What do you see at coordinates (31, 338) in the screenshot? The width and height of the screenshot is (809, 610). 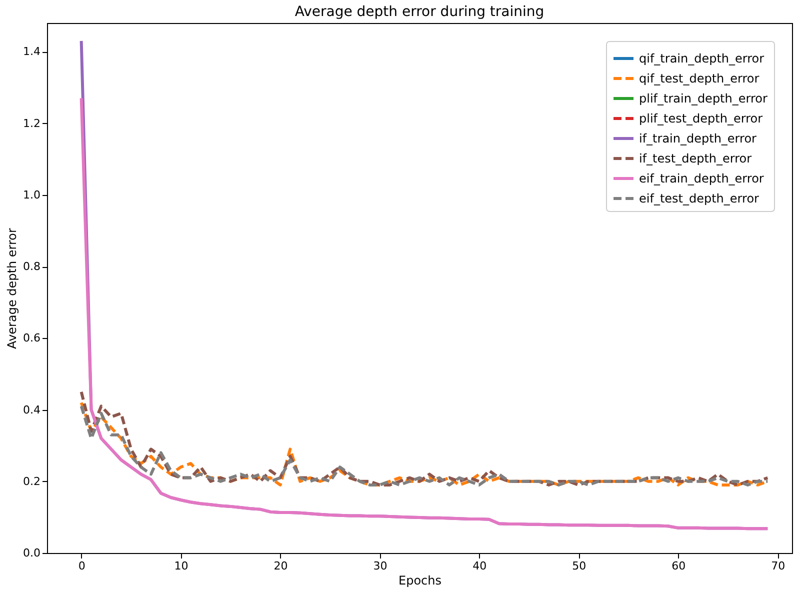 I see `y-tick-label: 0.6` at bounding box center [31, 338].